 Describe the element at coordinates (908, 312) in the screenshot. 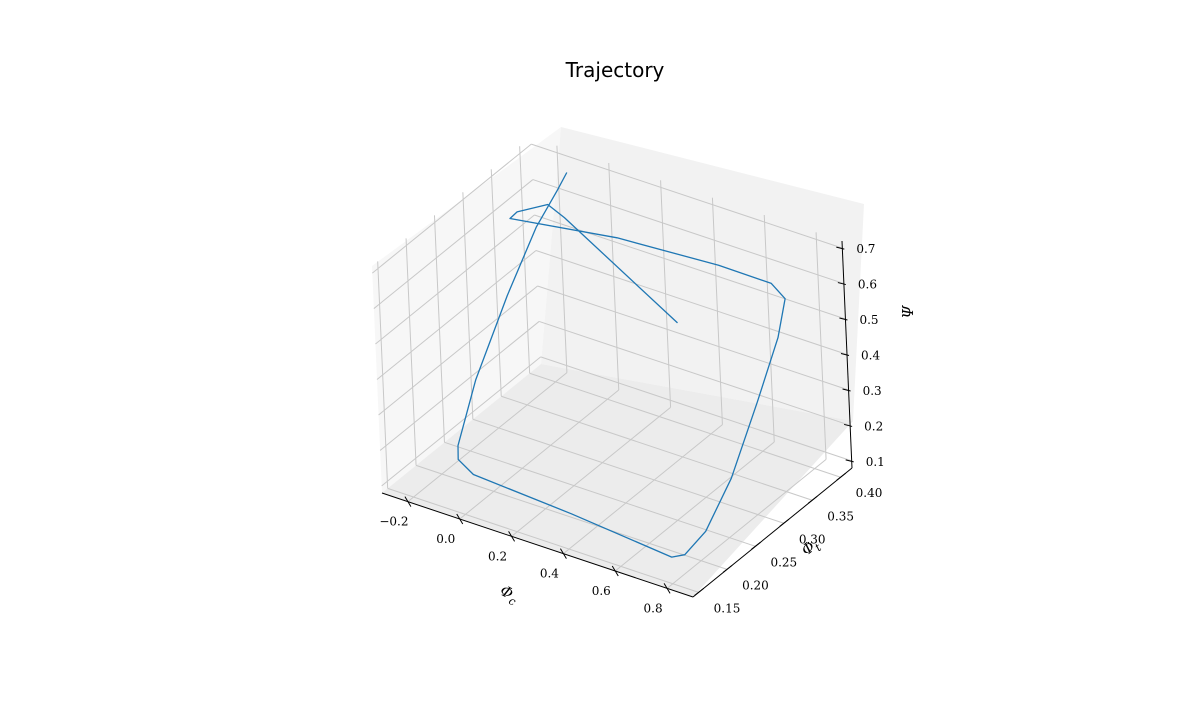

I see `z-axis-label: Ψ` at that location.